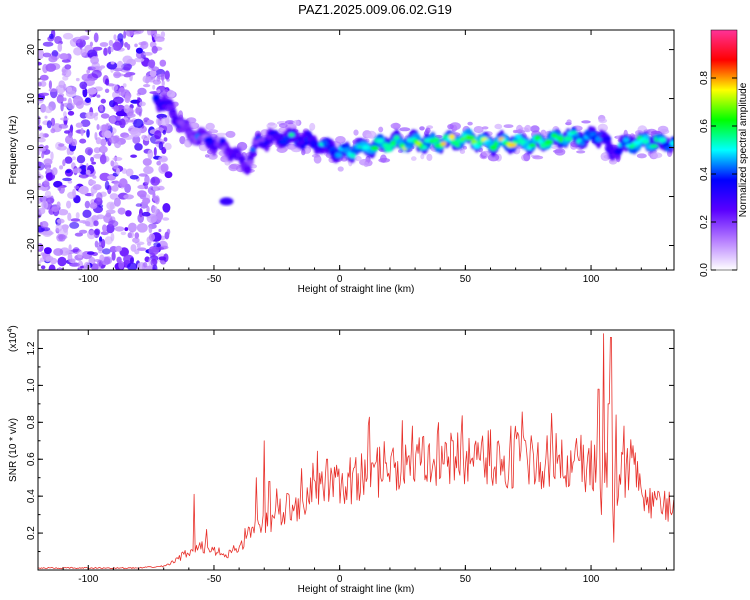 The height and width of the screenshot is (600, 750). I want to click on colorbar-tick-label: 0.0, so click(704, 270).